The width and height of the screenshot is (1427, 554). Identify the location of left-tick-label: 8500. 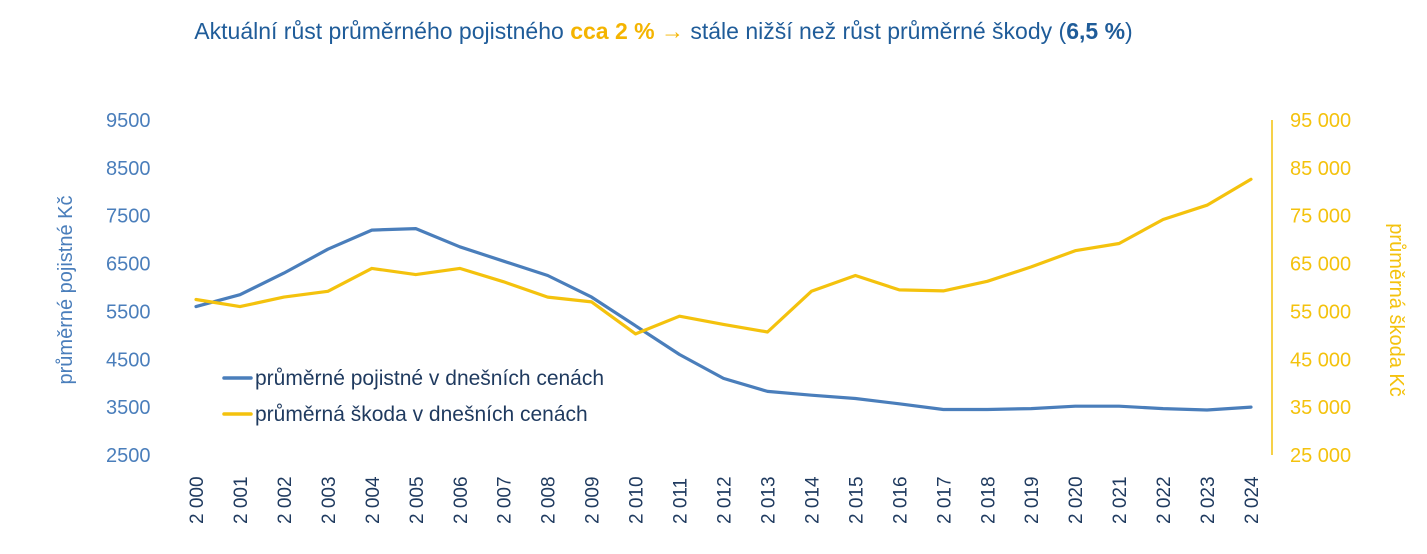
(128, 169).